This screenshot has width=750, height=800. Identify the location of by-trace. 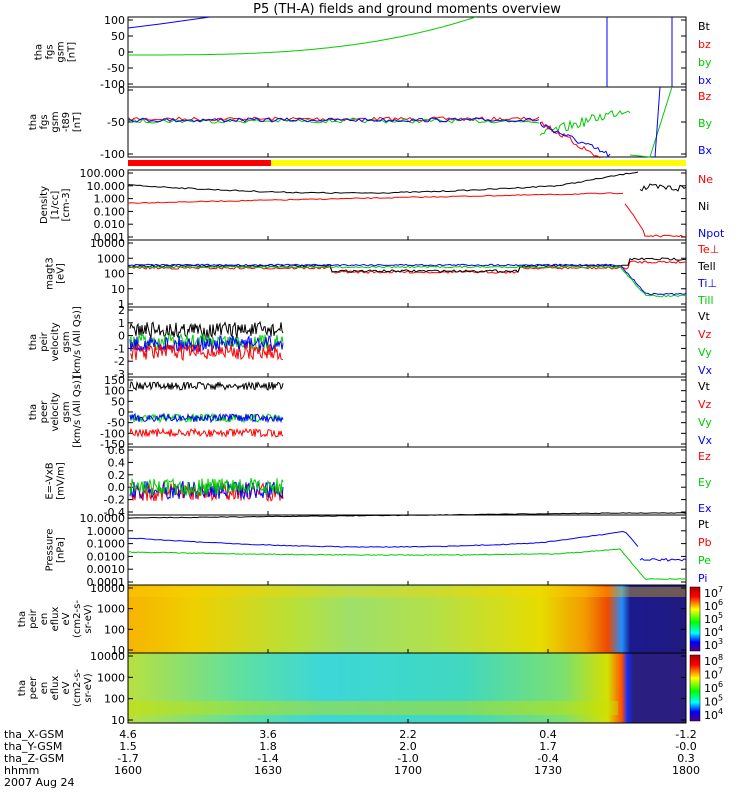
(303, 36).